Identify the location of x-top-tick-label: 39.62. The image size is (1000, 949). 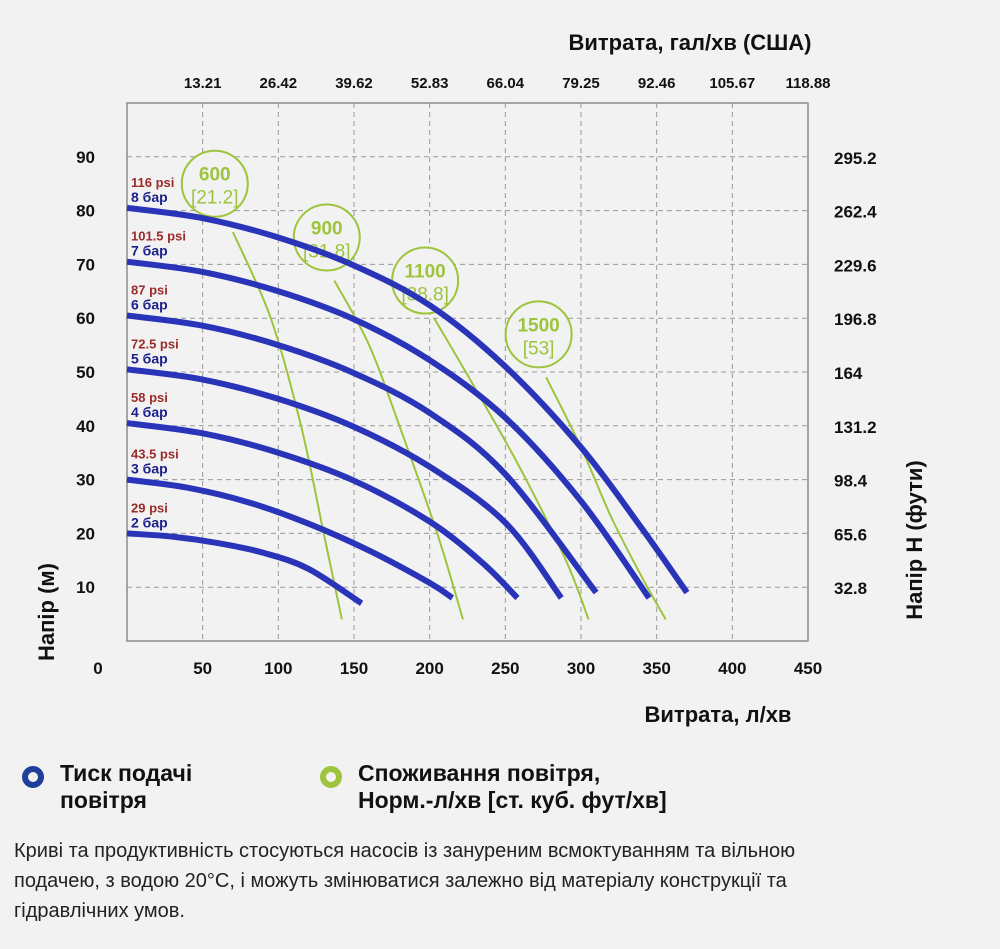
(354, 83).